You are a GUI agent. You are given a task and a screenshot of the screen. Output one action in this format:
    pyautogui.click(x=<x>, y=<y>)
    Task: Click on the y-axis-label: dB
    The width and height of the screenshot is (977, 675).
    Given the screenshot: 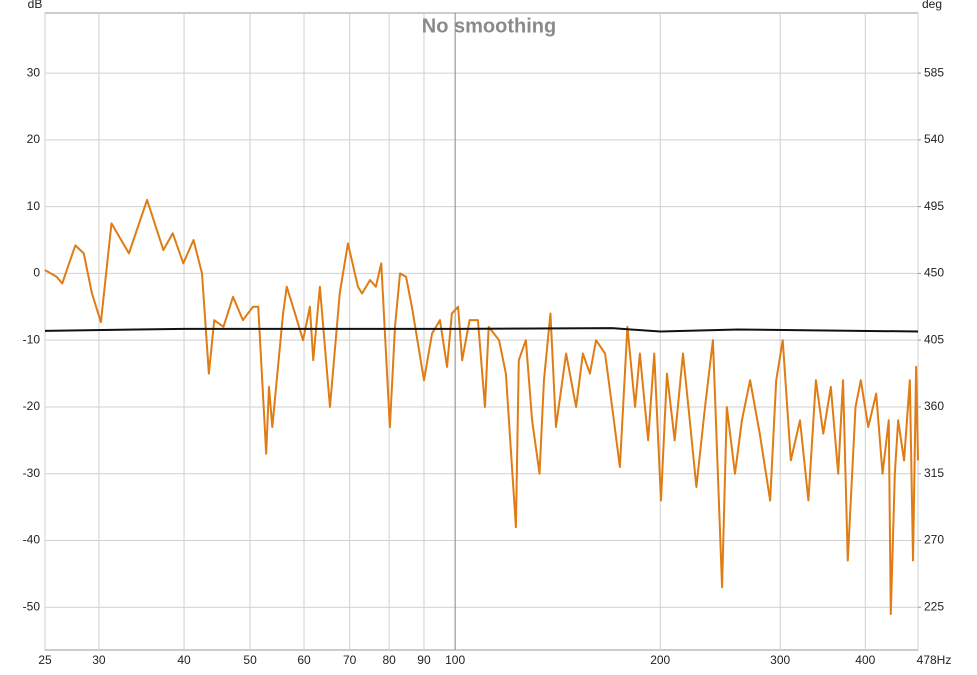 What is the action you would take?
    pyautogui.click(x=35, y=5)
    